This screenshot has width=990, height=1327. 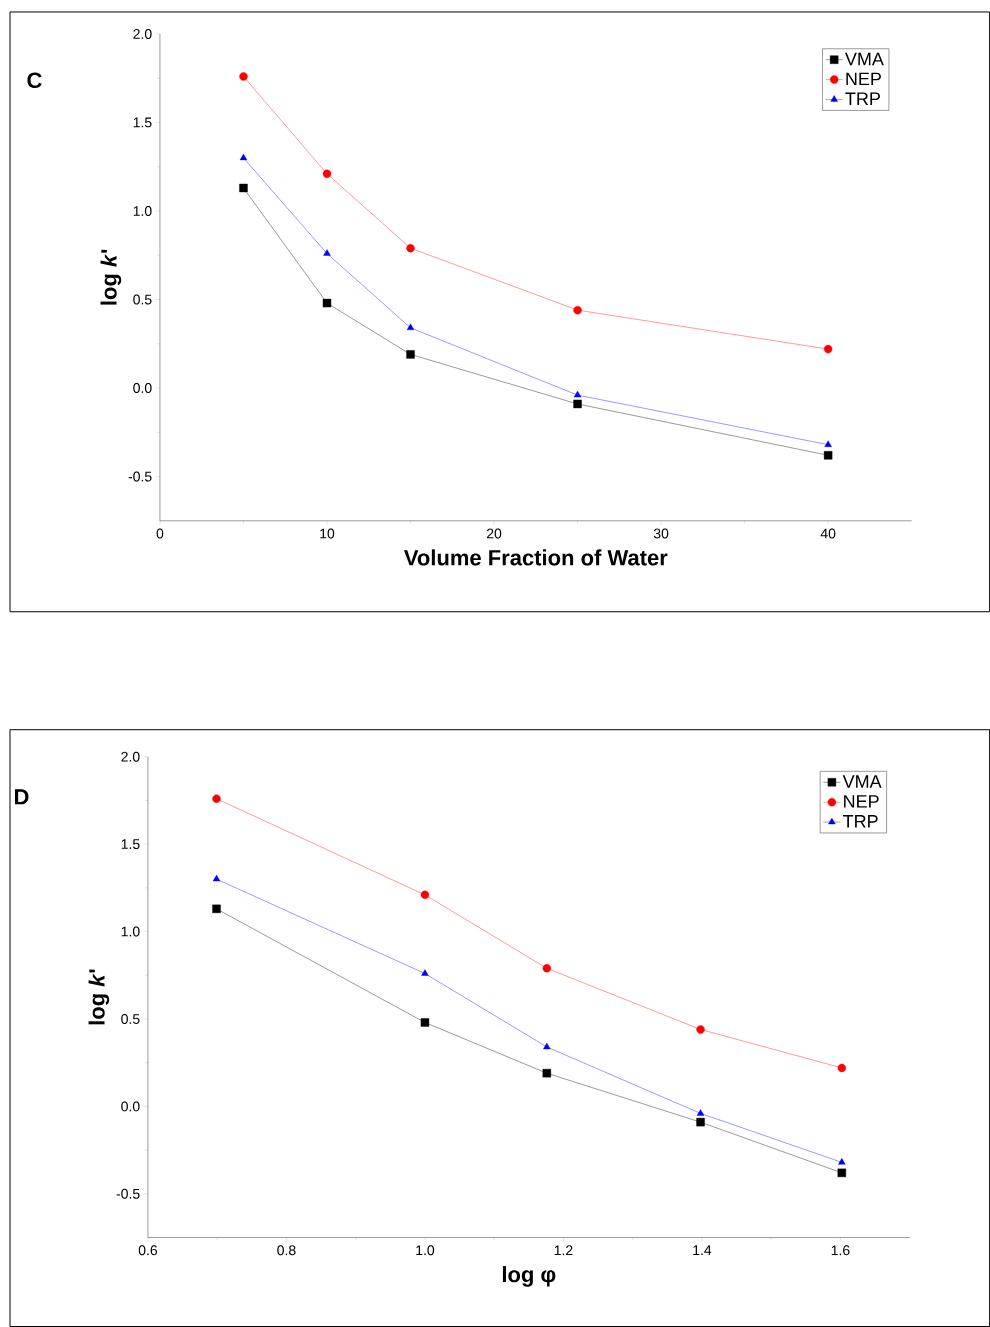 I want to click on x-tick-label: 20, so click(x=494, y=533).